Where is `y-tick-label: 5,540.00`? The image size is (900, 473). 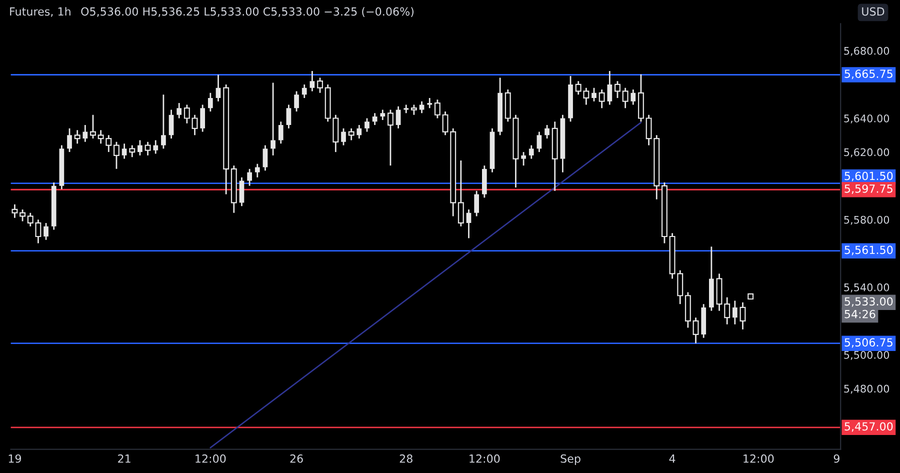 y-tick-label: 5,540.00 is located at coordinates (867, 287).